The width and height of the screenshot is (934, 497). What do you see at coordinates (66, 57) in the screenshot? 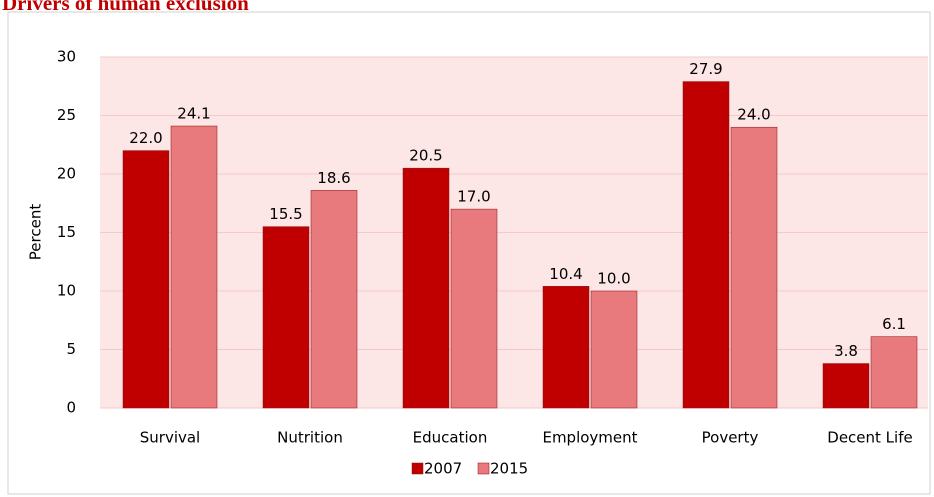
I see `y-tick-label: 30` at bounding box center [66, 57].